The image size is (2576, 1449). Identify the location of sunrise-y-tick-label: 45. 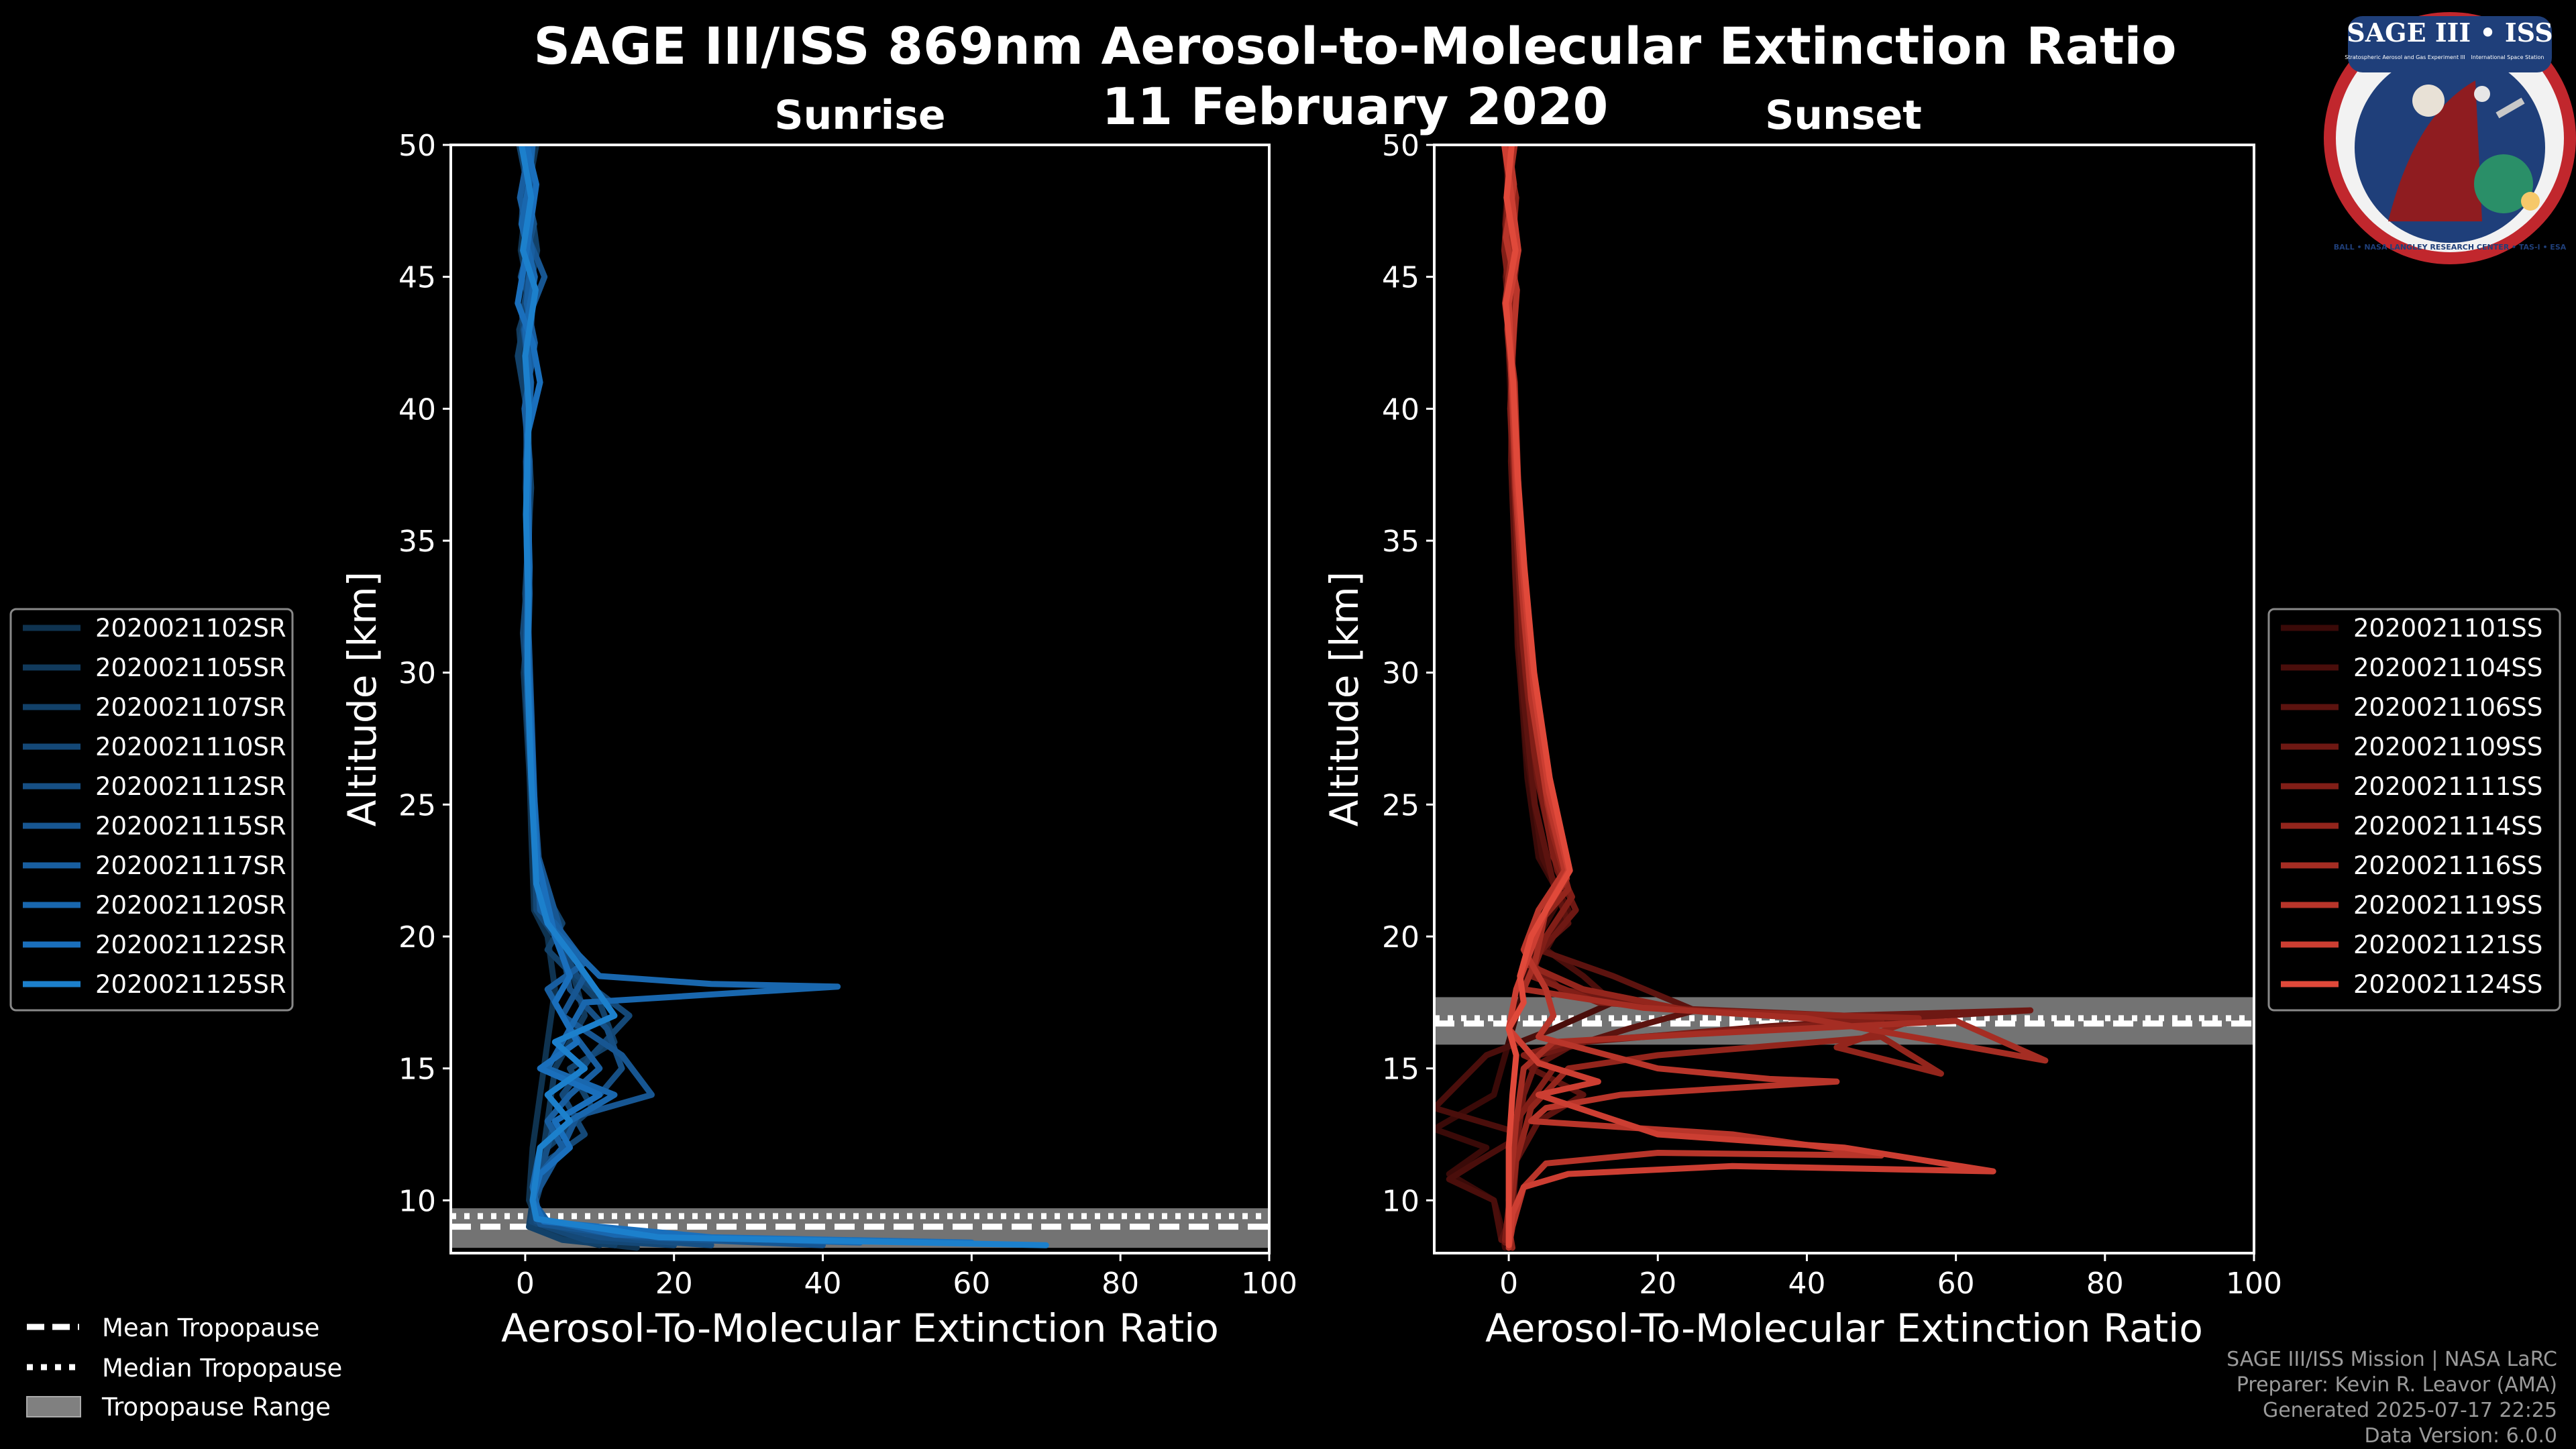
(417, 278).